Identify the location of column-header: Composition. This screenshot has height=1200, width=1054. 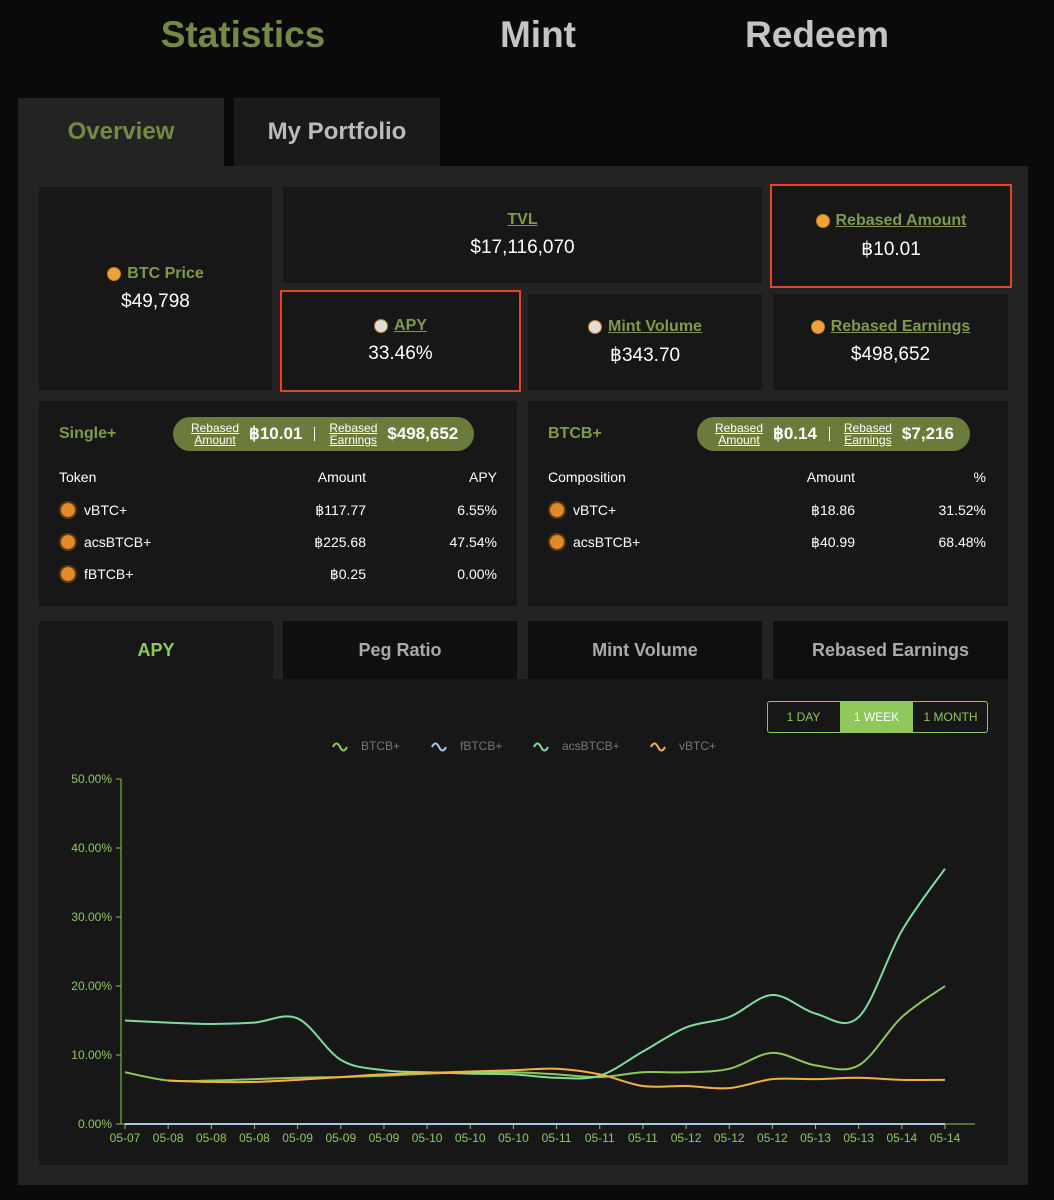
(587, 477).